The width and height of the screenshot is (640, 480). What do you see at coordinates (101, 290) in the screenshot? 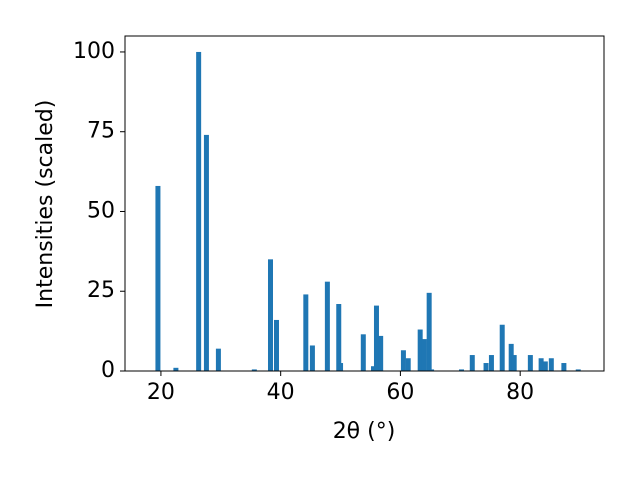
I see `y-tick-label: 25` at bounding box center [101, 290].